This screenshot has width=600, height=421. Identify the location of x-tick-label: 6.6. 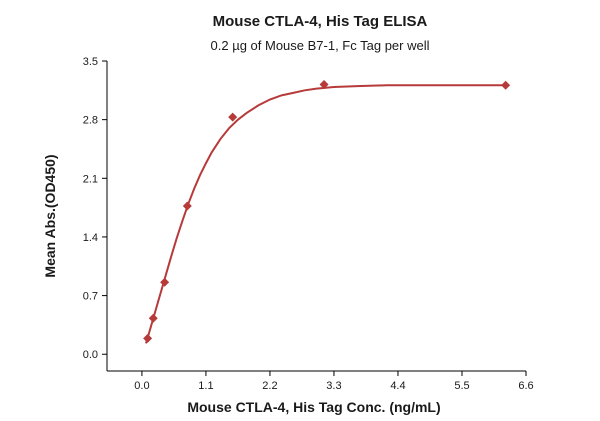
(525, 386).